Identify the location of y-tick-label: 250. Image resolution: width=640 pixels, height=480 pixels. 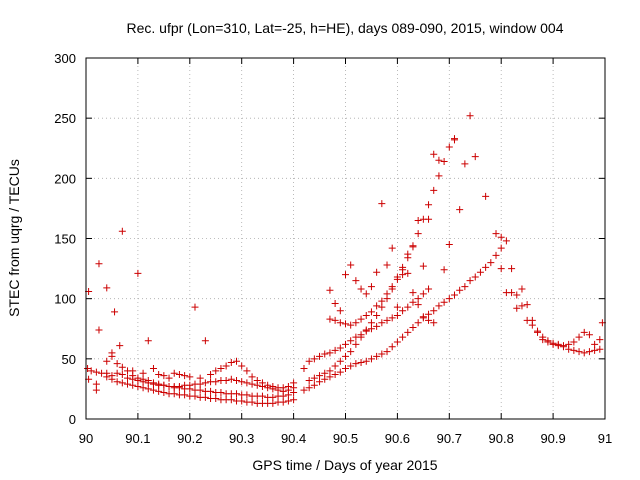
(65, 118).